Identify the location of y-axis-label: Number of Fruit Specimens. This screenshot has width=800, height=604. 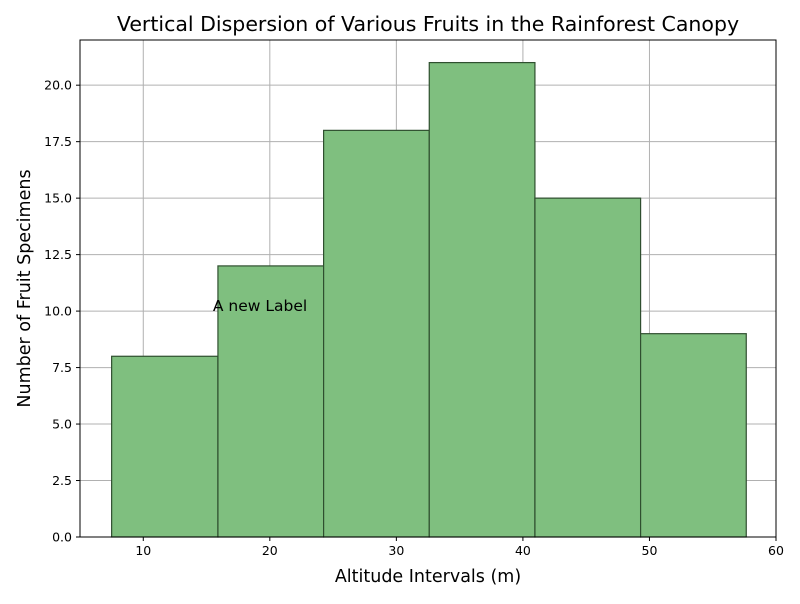
(25, 288).